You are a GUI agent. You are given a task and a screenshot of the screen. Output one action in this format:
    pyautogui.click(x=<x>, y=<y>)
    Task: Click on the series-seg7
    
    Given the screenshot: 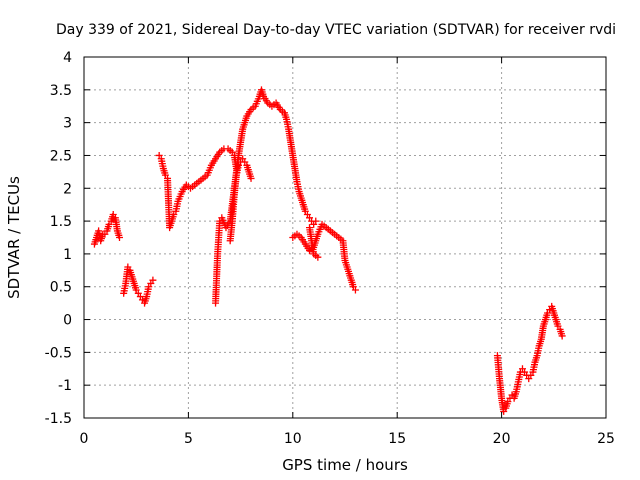 What is the action you would take?
    pyautogui.click(x=314, y=242)
    